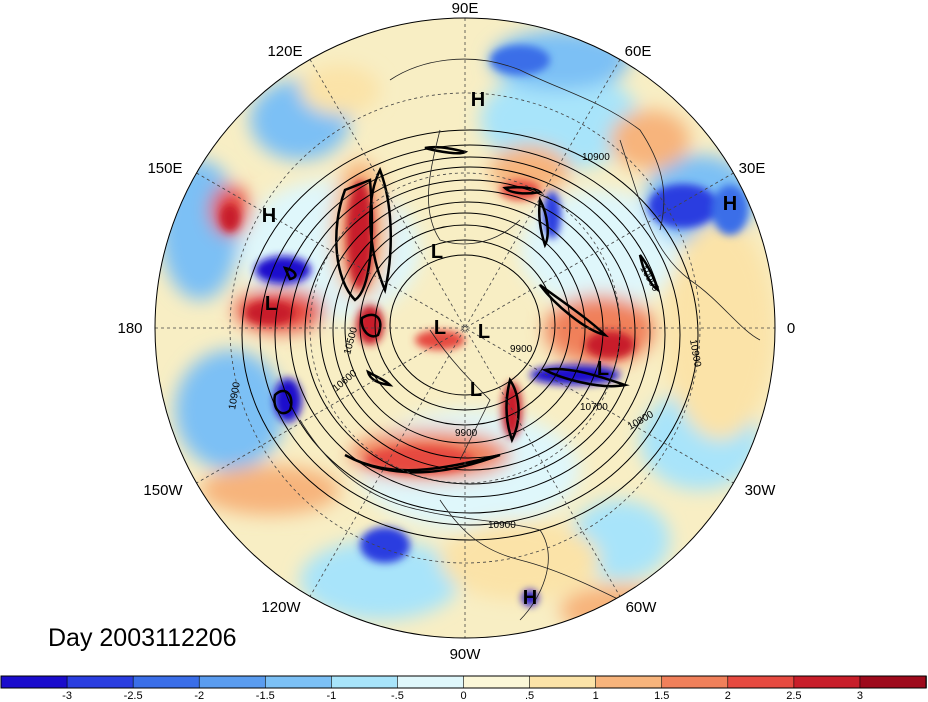  What do you see at coordinates (265, 696) in the screenshot?
I see `colorbar-tick-label: -1.5` at bounding box center [265, 696].